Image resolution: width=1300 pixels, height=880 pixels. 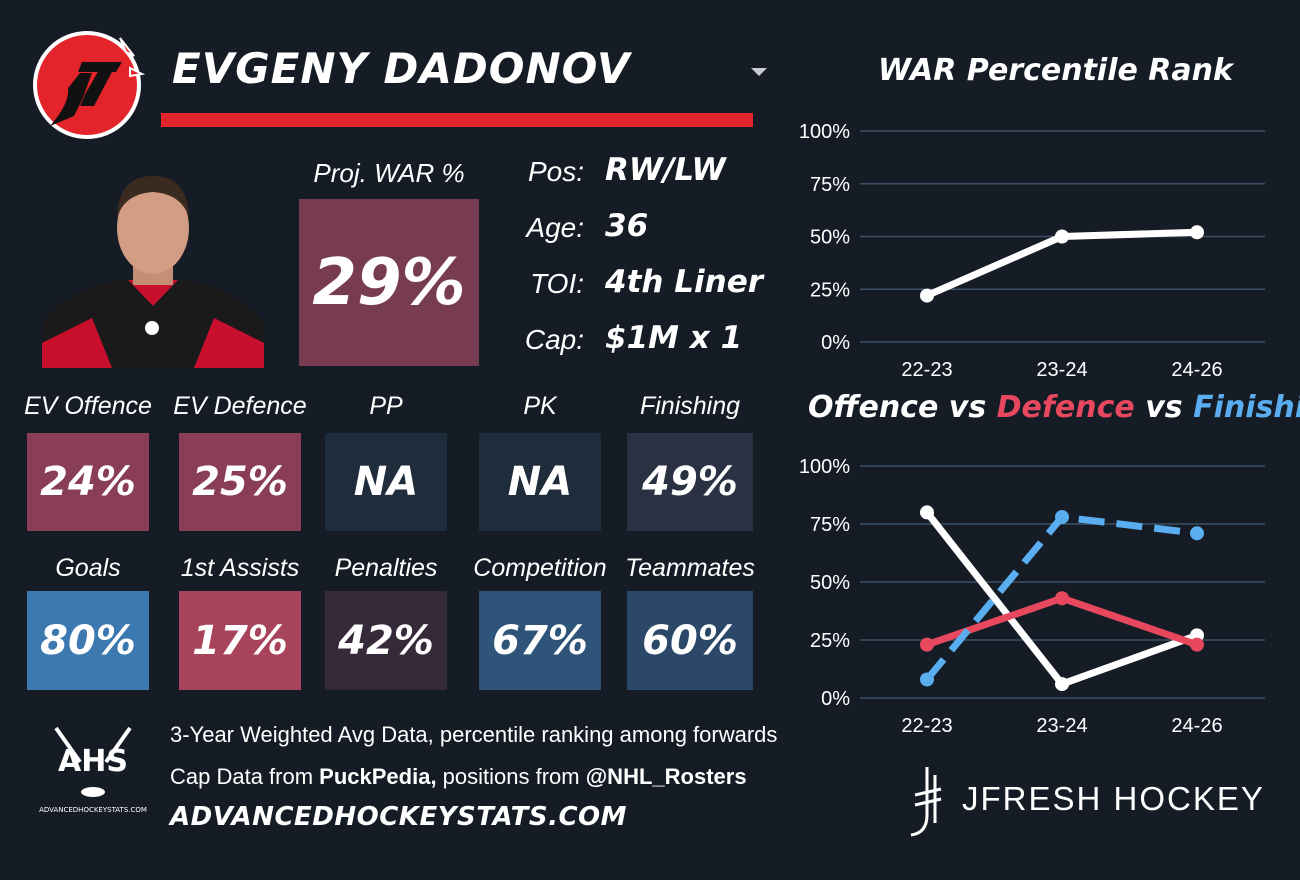 What do you see at coordinates (1055, 70) in the screenshot?
I see `chart1-title: WAR Percentile Rank` at bounding box center [1055, 70].